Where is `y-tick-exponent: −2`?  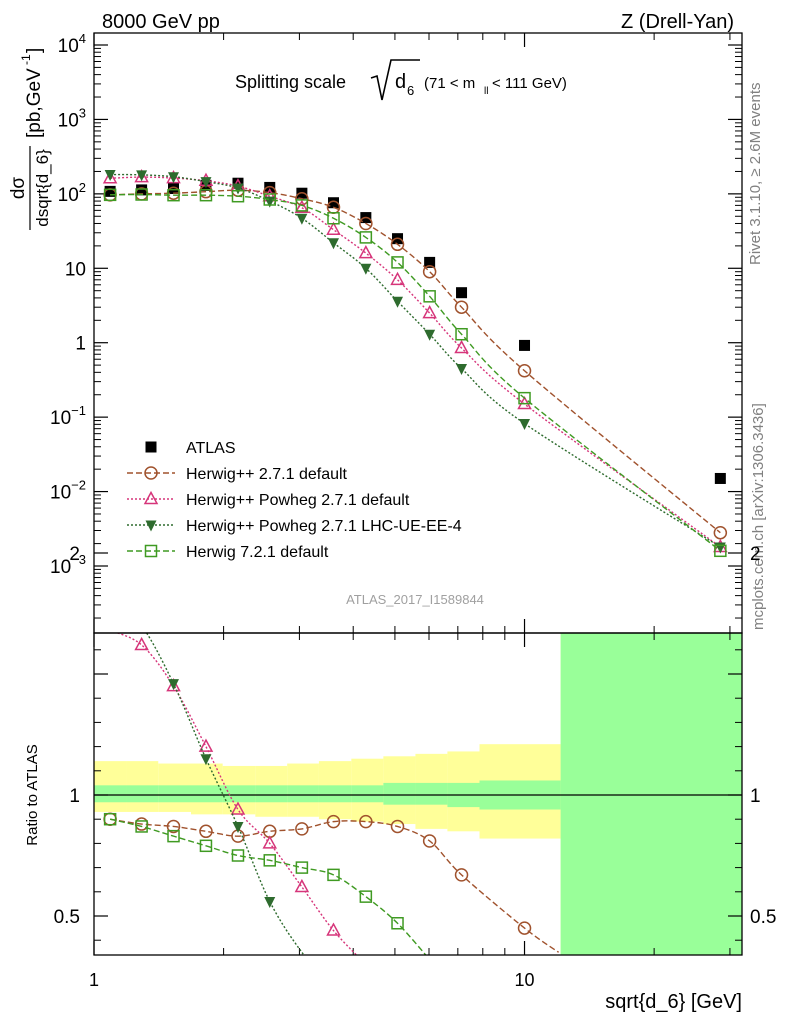 y-tick-exponent: −2 is located at coordinates (78, 485).